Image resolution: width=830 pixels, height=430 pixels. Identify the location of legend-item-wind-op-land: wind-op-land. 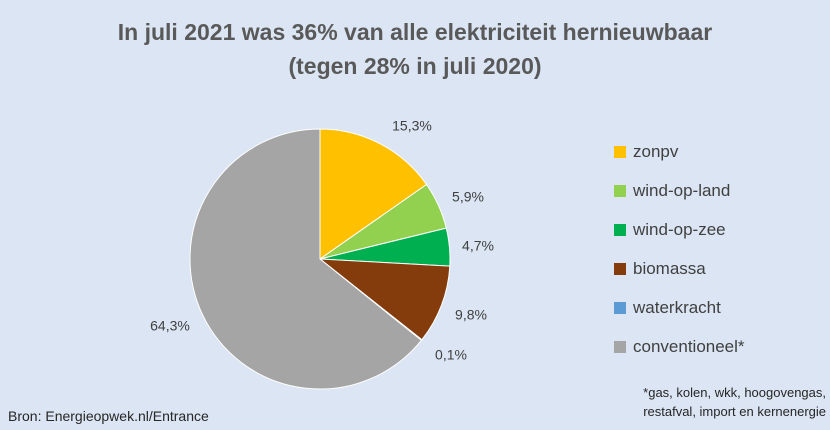
(679, 190).